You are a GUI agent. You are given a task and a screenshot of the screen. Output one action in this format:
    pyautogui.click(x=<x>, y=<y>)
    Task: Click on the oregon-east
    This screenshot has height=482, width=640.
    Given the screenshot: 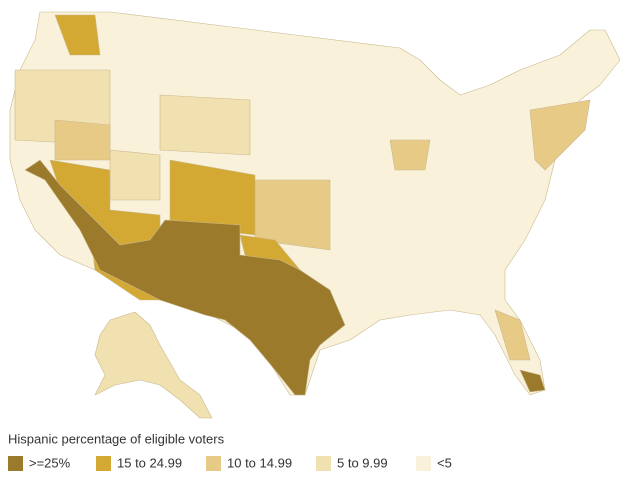 What is the action you would take?
    pyautogui.click(x=82, y=140)
    